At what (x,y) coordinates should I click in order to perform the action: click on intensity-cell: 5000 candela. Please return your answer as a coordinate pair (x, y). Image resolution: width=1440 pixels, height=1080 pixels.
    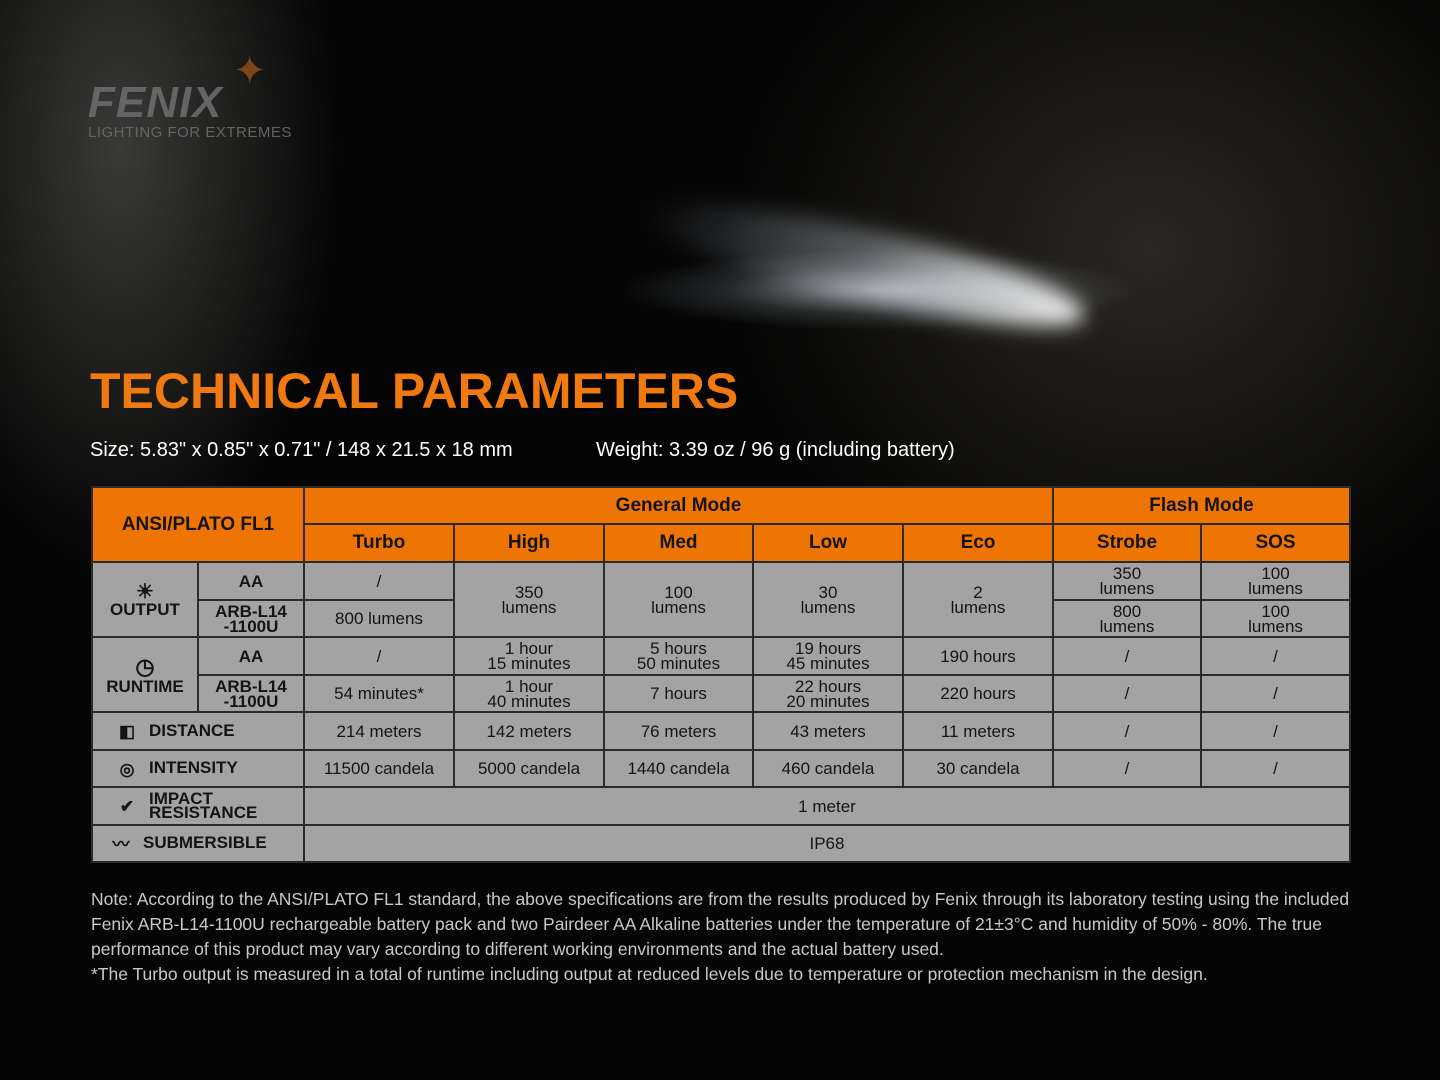
    Looking at the image, I should click on (529, 768).